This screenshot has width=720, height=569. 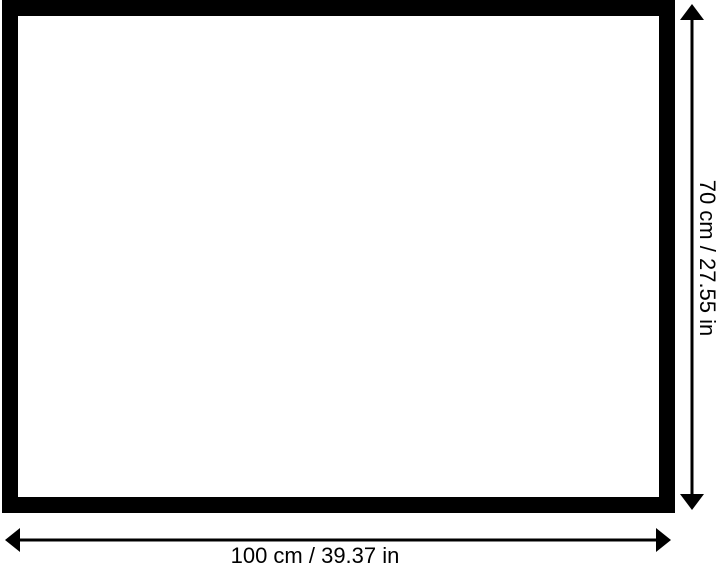 I want to click on height-label: 70 cm / 27.55 in, so click(x=707, y=258).